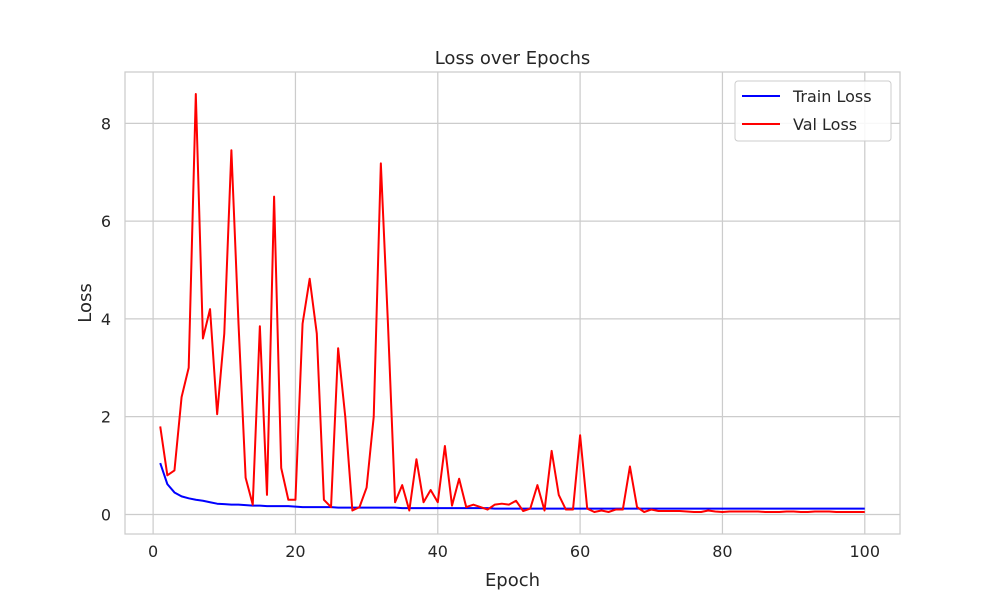  What do you see at coordinates (813, 111) in the screenshot?
I see `legend: Train Loss Val Loss` at bounding box center [813, 111].